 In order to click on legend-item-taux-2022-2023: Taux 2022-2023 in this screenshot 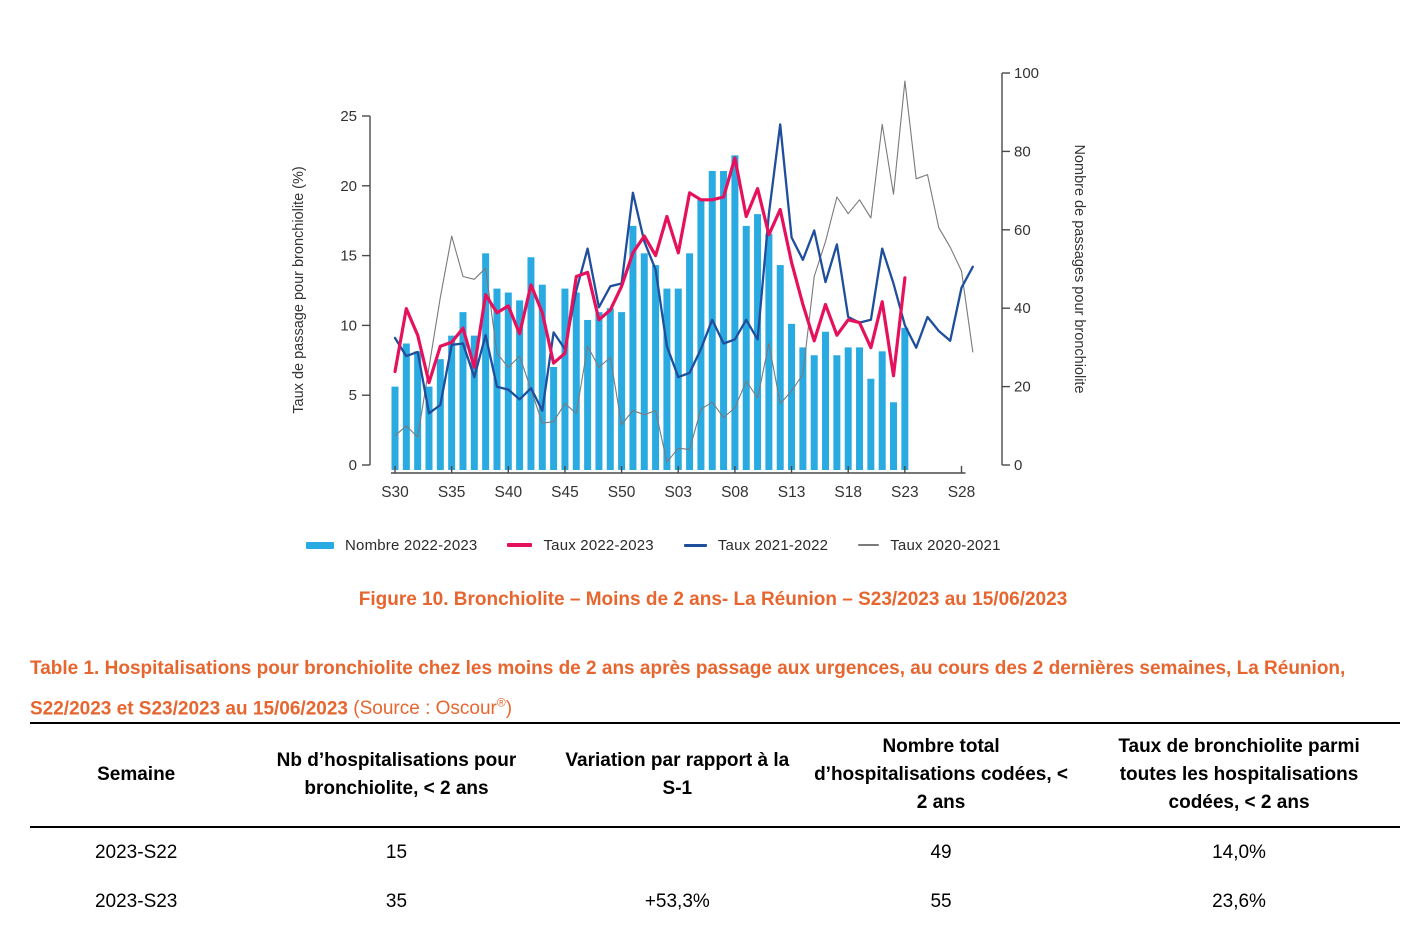, I will do `click(580, 545)`.